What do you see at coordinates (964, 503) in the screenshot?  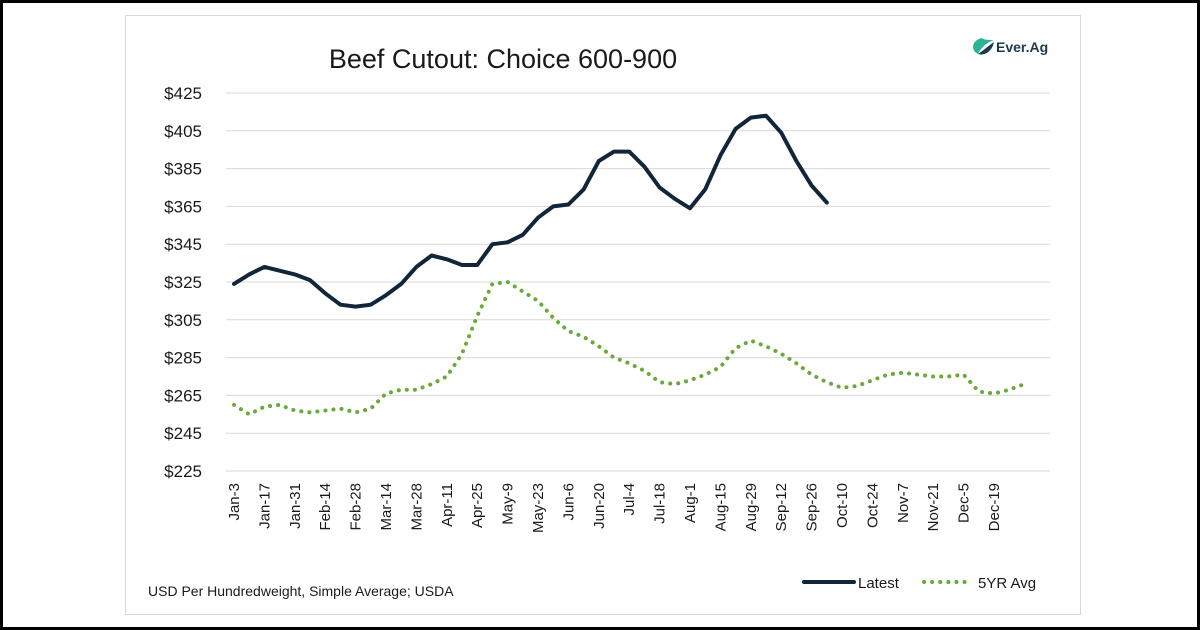 I see `x-tick-label: Dec-5` at bounding box center [964, 503].